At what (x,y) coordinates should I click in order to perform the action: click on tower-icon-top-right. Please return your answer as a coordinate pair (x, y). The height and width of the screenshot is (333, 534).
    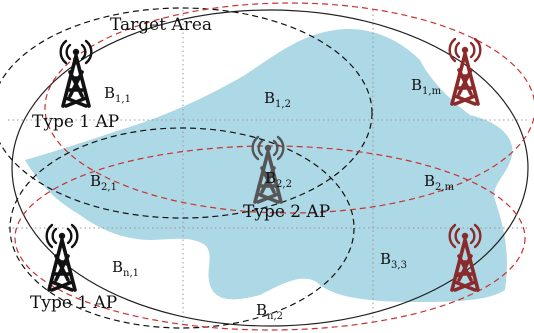
    Looking at the image, I should click on (465, 71).